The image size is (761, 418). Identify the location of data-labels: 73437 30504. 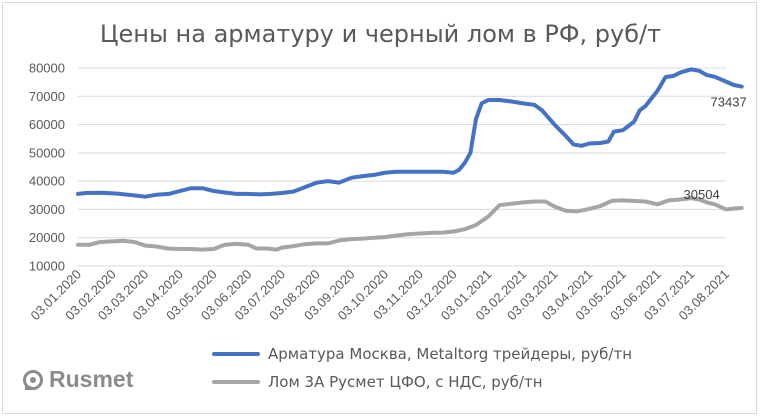
(715, 148).